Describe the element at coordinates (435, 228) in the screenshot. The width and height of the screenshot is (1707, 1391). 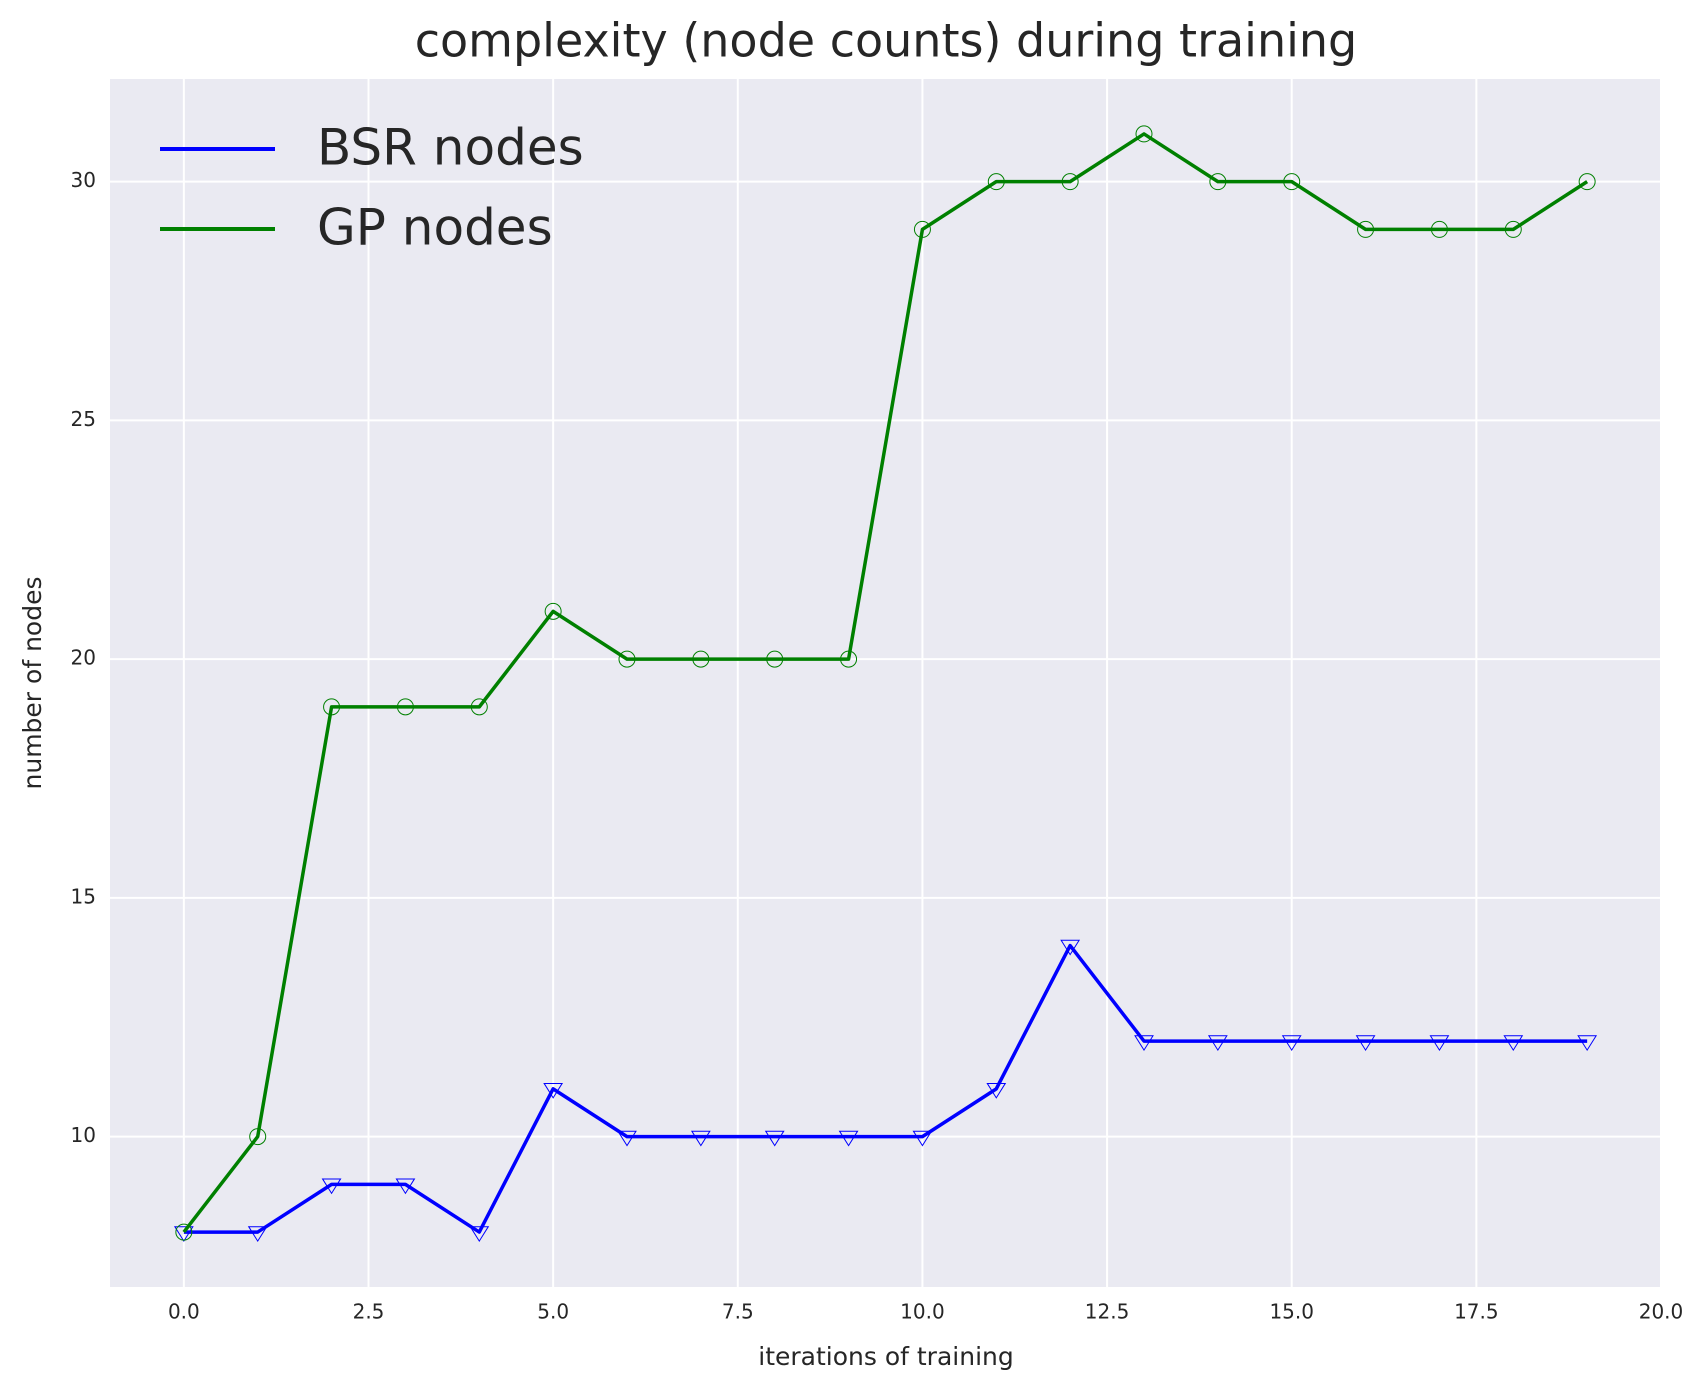
I see `legend-label: GP nodes` at that location.